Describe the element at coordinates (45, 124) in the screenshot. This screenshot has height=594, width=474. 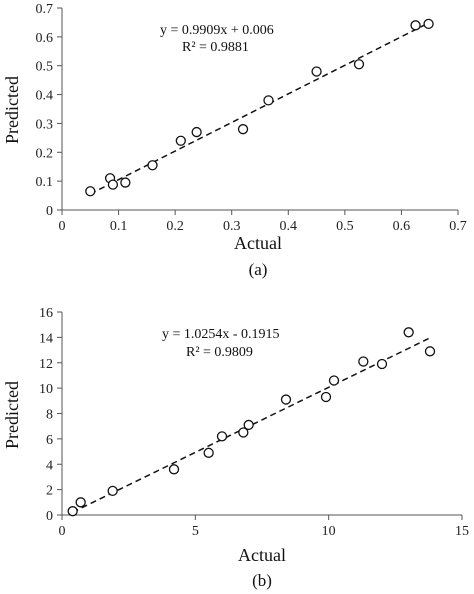
I see `chart-a-y-tick-label: 0.3` at that location.